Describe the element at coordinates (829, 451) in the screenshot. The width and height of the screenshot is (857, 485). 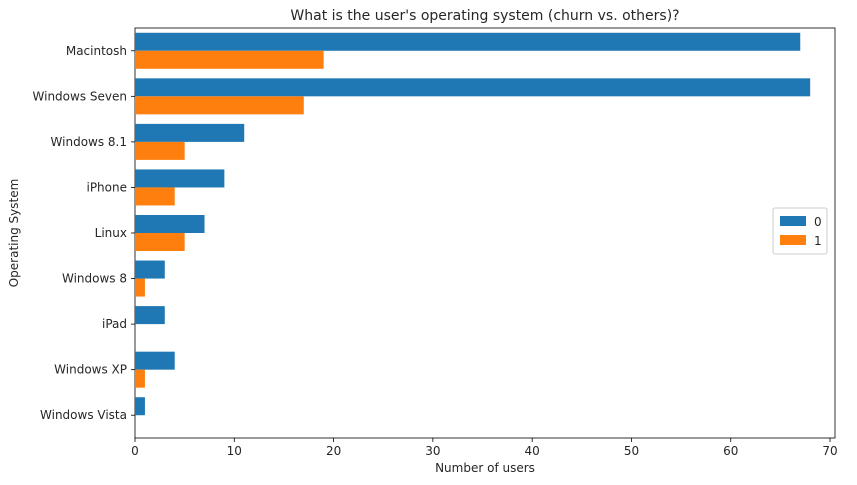
I see `x-tick-label: 70` at that location.